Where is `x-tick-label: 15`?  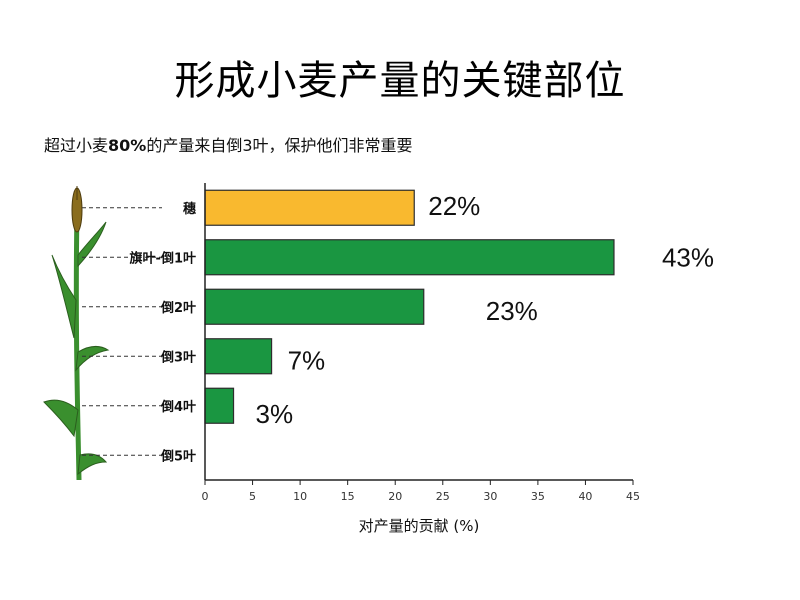
x-tick-label: 15 is located at coordinates (348, 496).